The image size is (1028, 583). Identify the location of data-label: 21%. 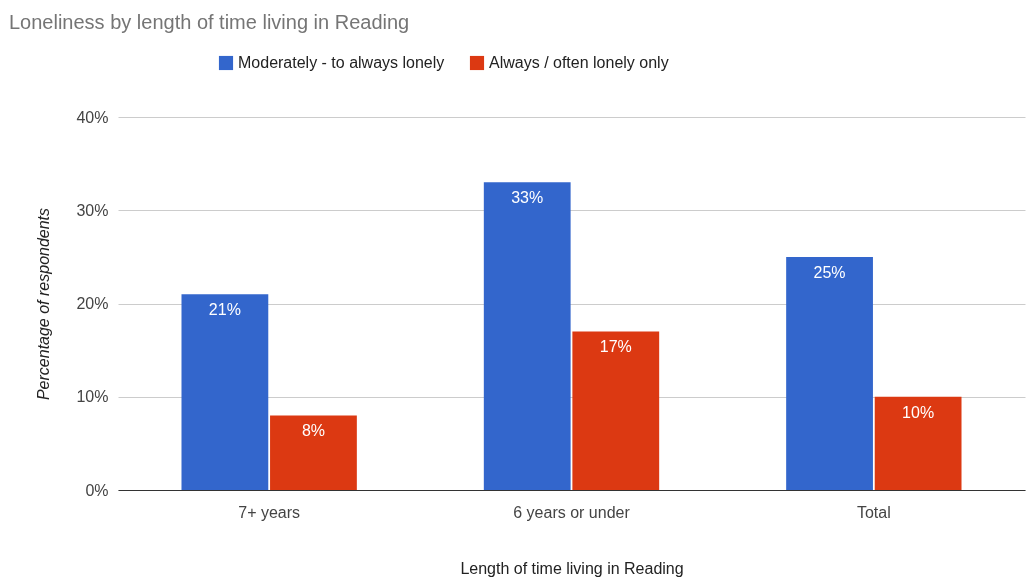
(224, 310).